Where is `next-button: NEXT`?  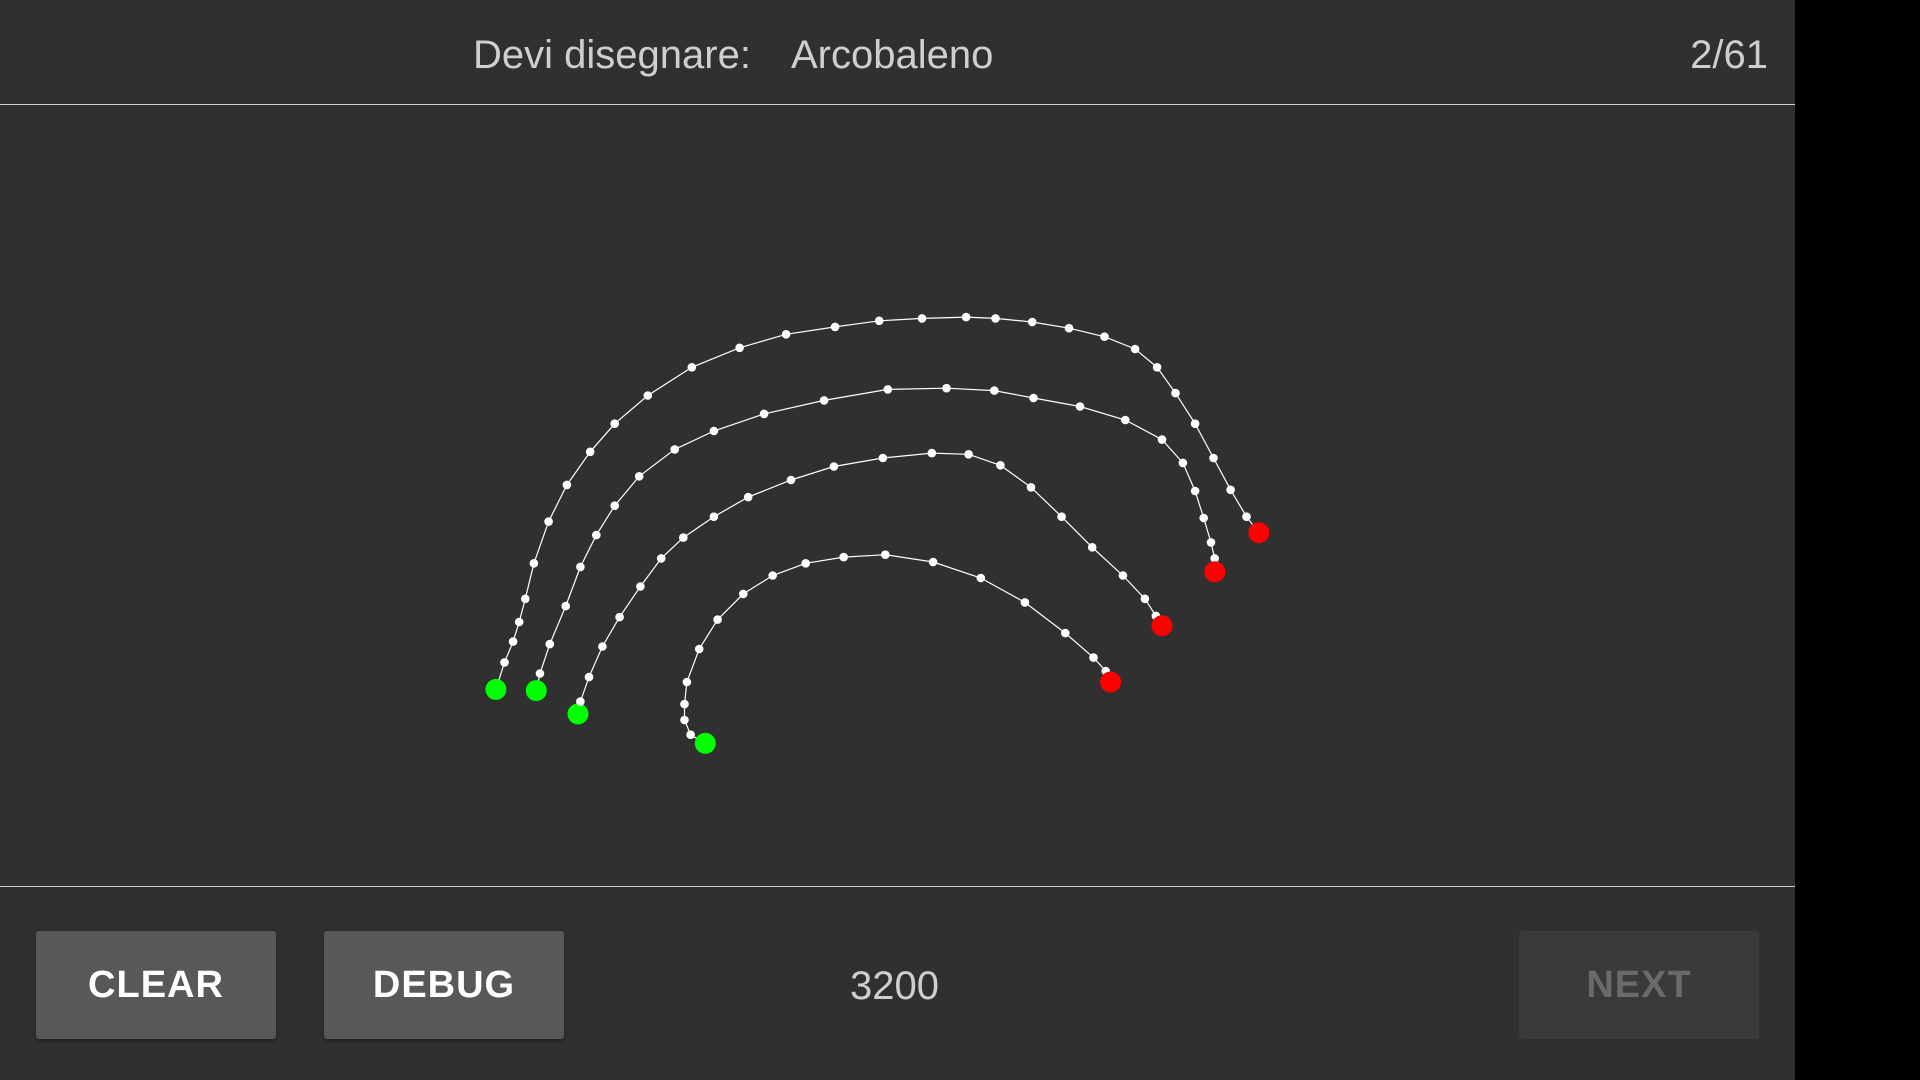
next-button: NEXT is located at coordinates (1639, 985).